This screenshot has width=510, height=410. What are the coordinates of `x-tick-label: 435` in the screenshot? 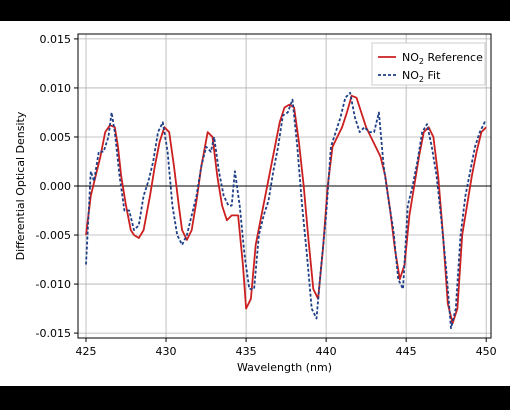 It's located at (246, 351).